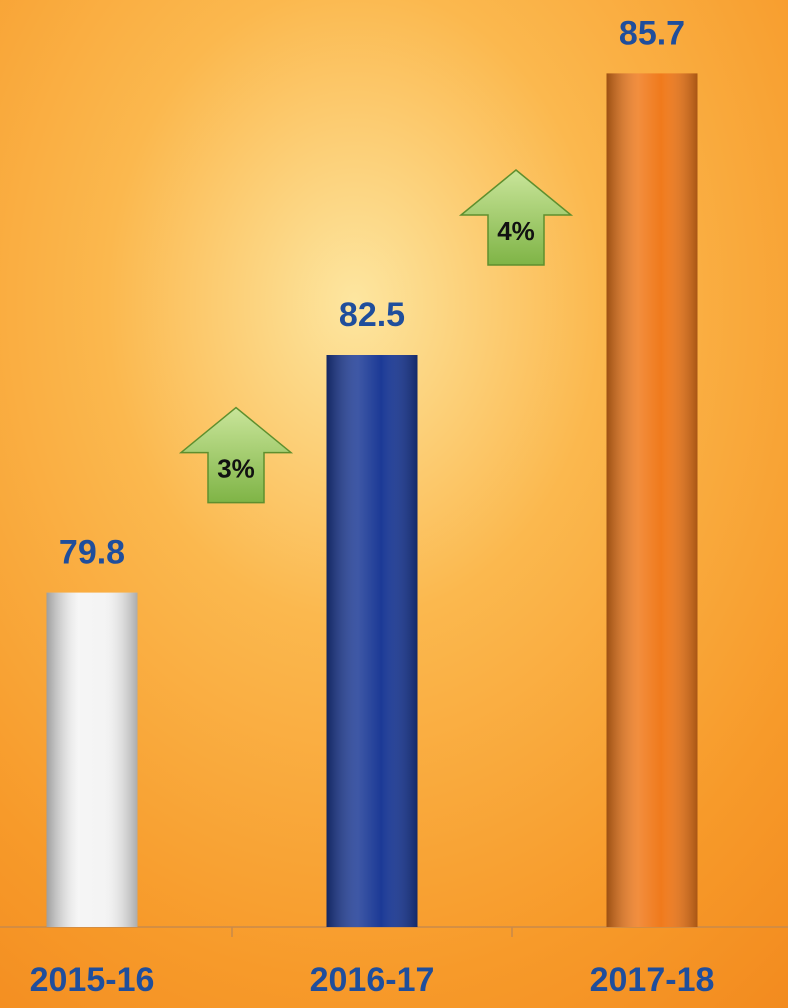 This screenshot has width=788, height=1008. Describe the element at coordinates (92, 553) in the screenshot. I see `value-label: 79.8` at that location.